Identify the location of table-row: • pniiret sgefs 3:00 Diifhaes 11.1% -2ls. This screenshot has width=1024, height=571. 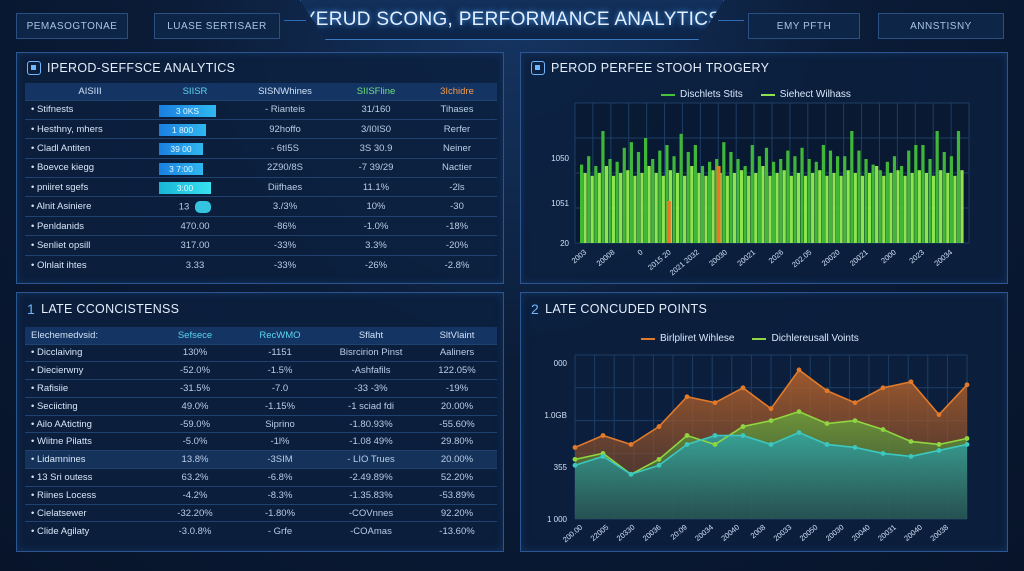
(261, 187).